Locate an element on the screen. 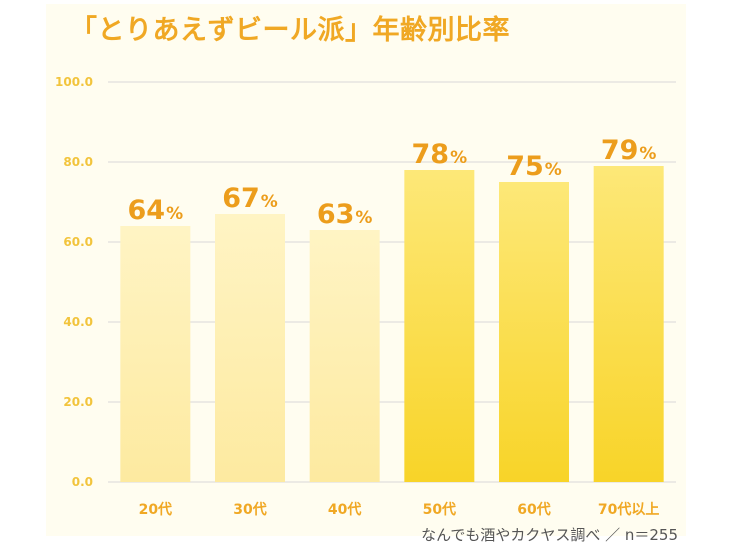 The height and width of the screenshot is (547, 730). y-tick-label: 80.0 is located at coordinates (78, 162).